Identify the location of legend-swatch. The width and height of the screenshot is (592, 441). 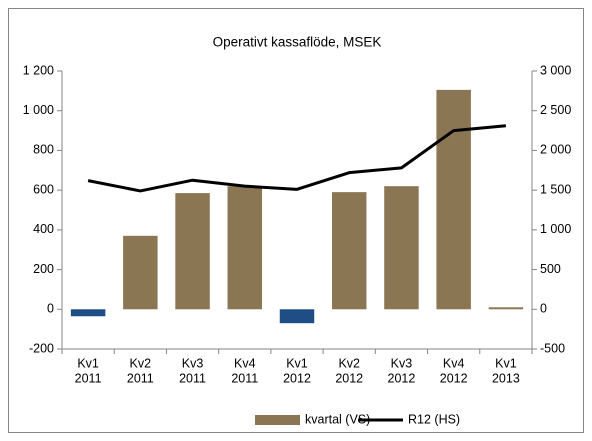
(277, 420).